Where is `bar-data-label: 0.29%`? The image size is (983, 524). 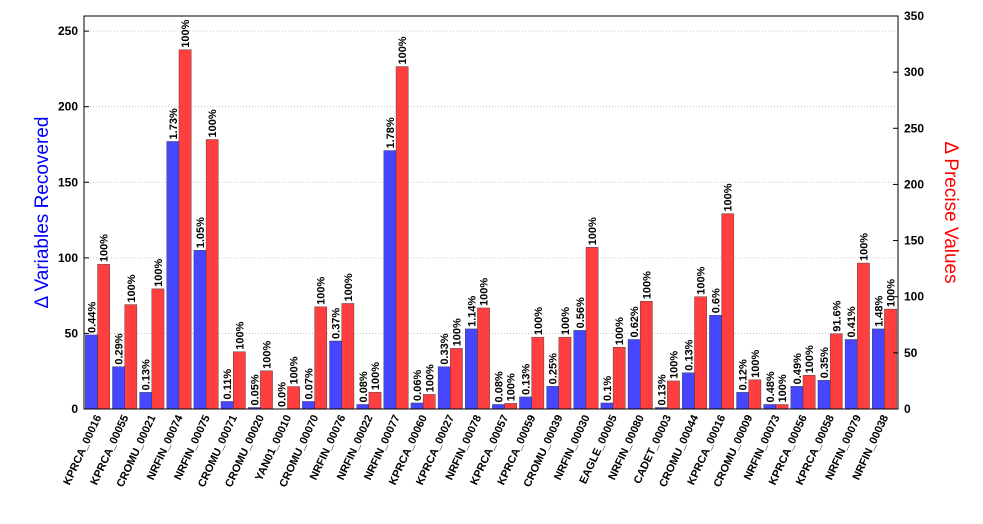
bar-data-label: 0.29% is located at coordinates (120, 348).